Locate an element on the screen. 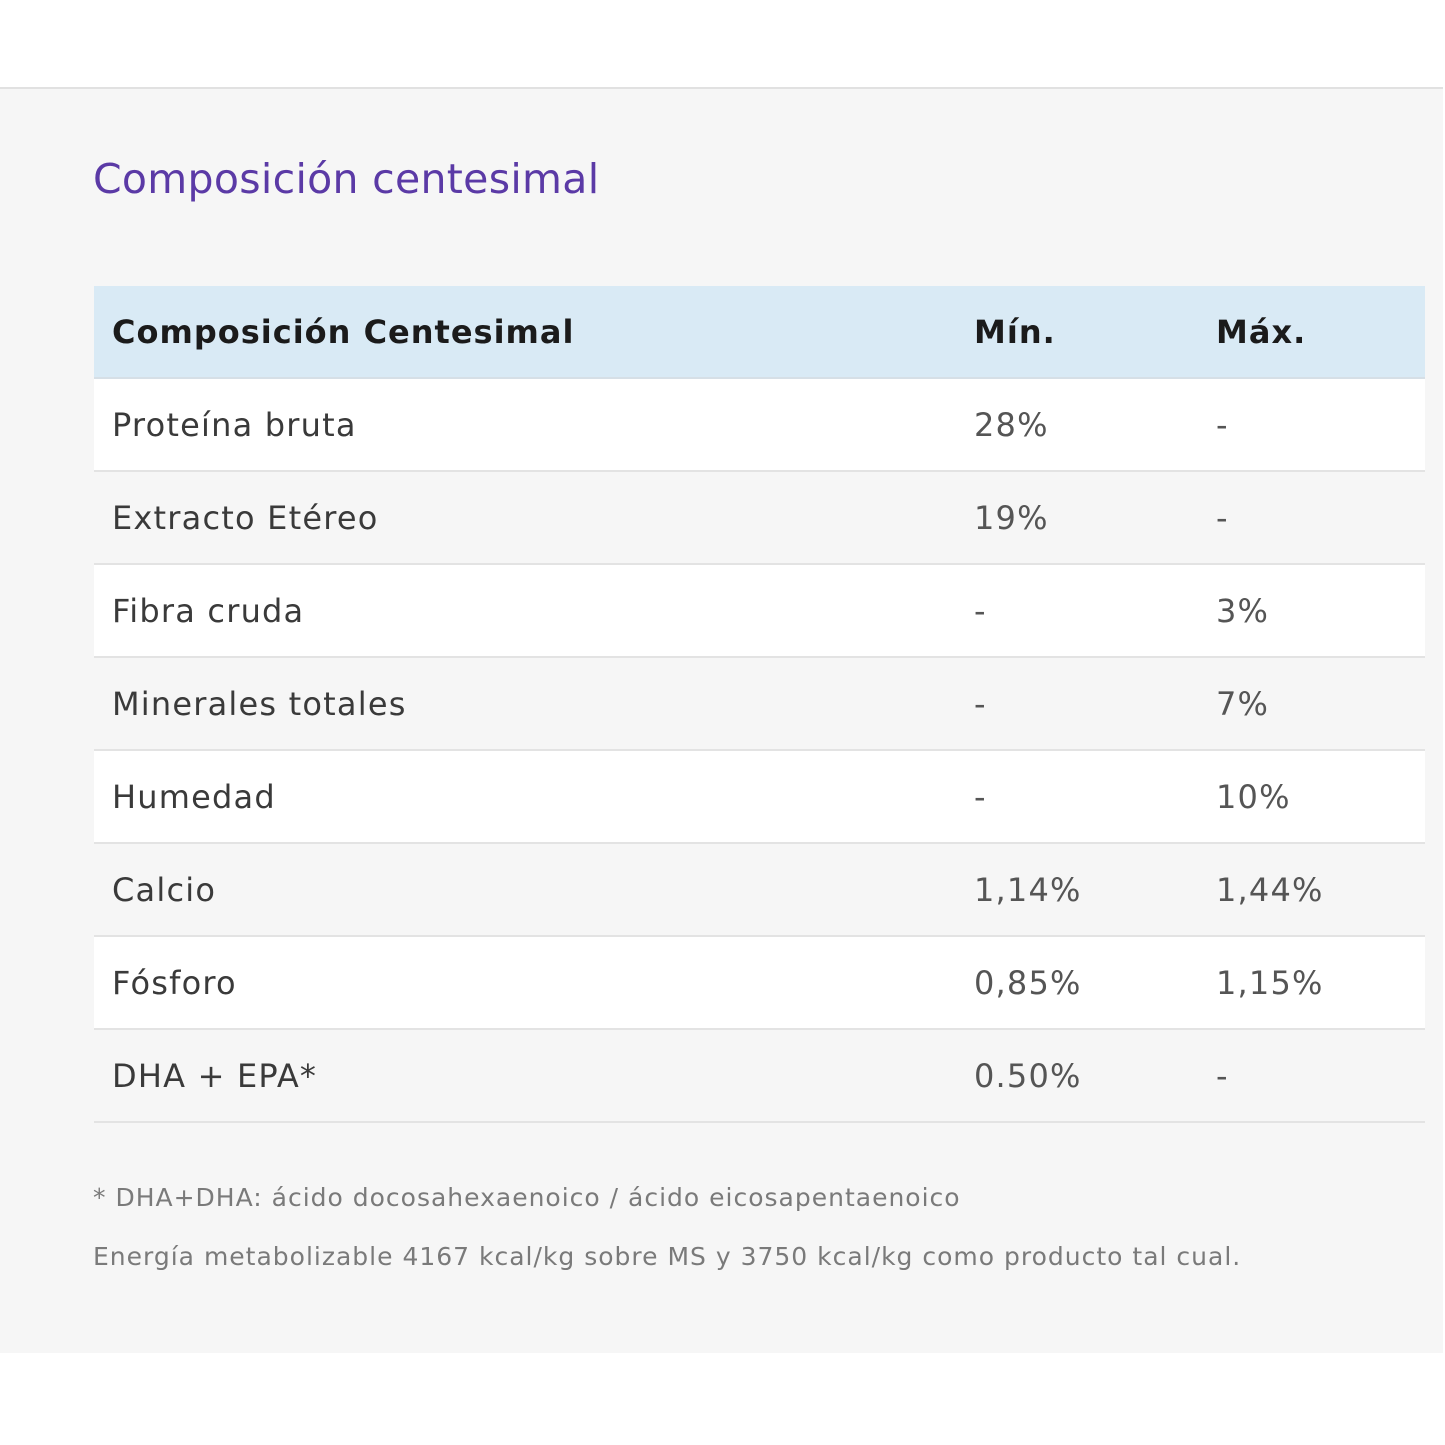  row-max-value: 10% is located at coordinates (1311, 797).